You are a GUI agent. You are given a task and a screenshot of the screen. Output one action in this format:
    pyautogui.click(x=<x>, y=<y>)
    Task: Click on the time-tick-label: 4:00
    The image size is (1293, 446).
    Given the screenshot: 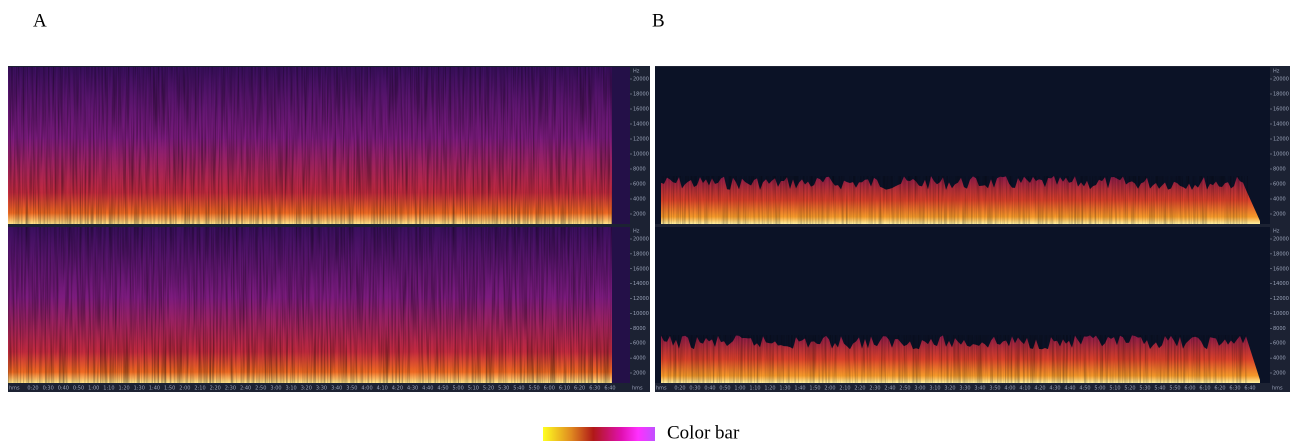 What is the action you would take?
    pyautogui.click(x=366, y=389)
    